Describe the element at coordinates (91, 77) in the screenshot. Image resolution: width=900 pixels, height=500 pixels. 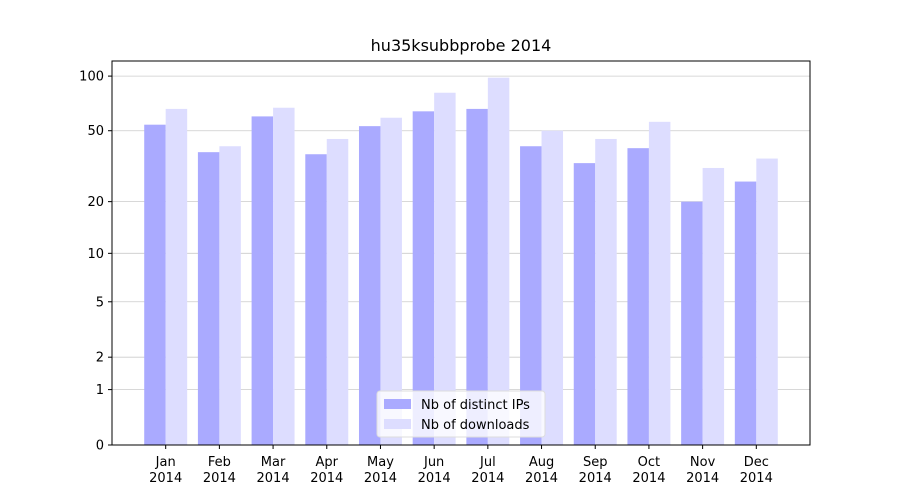
I see `y-tick-label: 100` at that location.